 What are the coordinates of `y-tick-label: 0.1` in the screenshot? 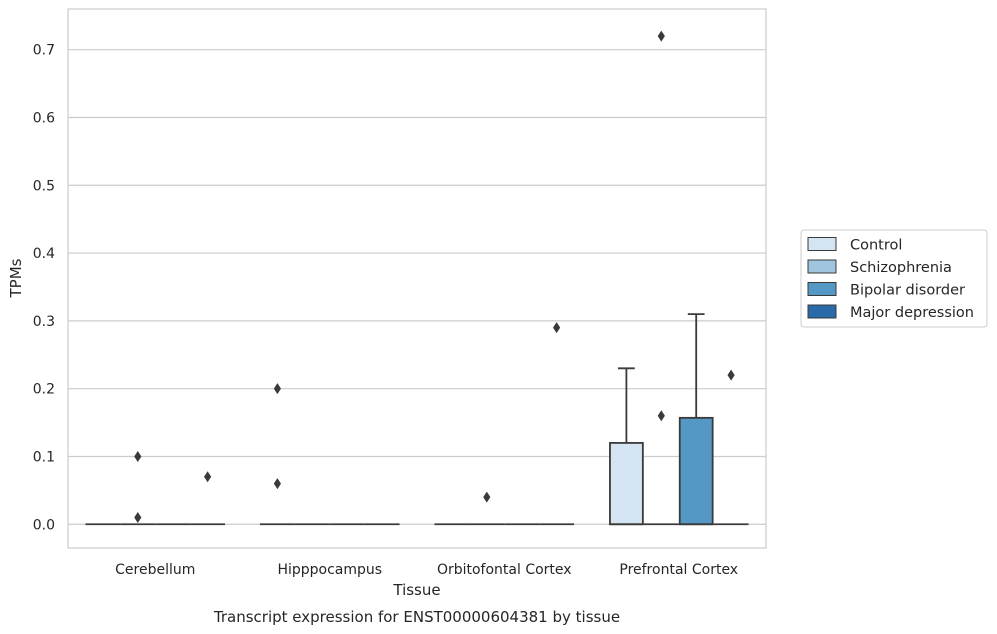 It's located at (44, 457).